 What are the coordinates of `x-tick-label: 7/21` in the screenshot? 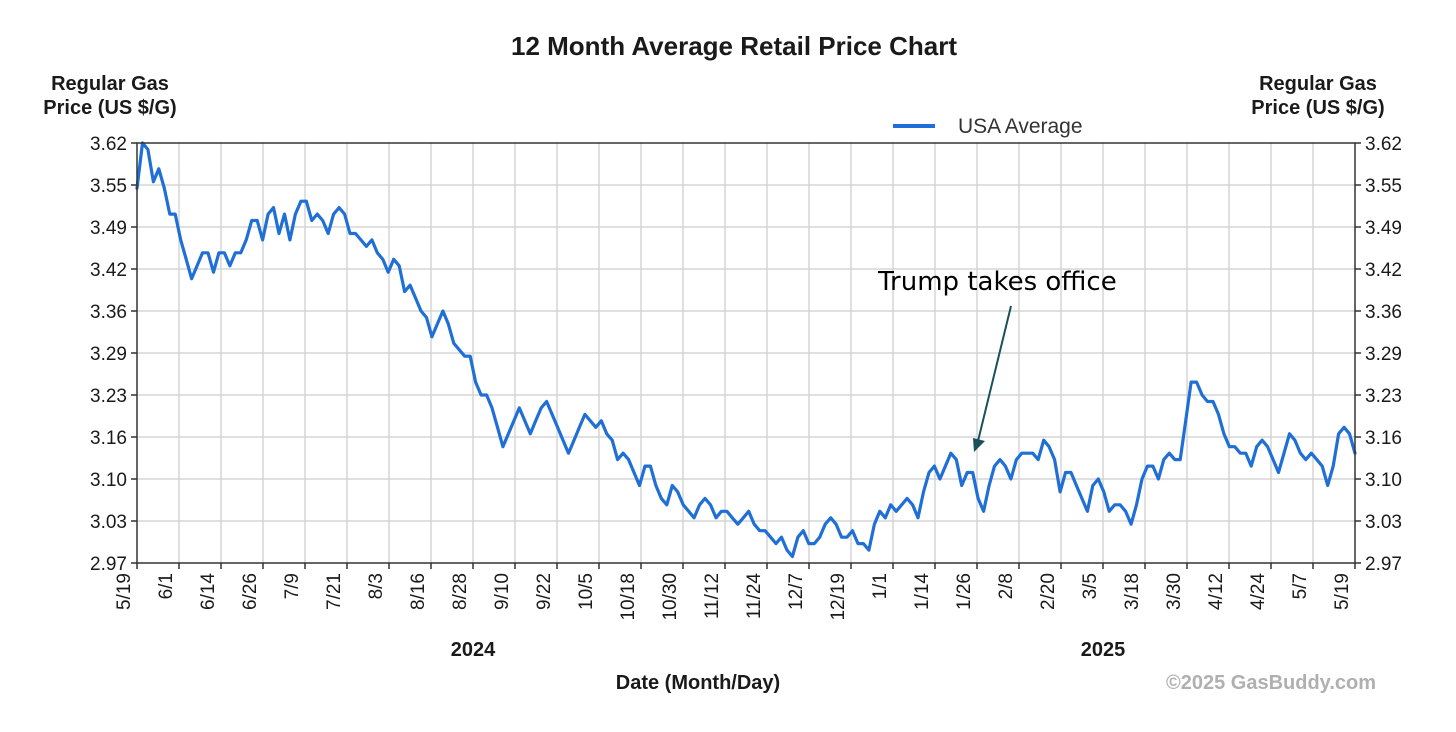 It's located at (334, 591).